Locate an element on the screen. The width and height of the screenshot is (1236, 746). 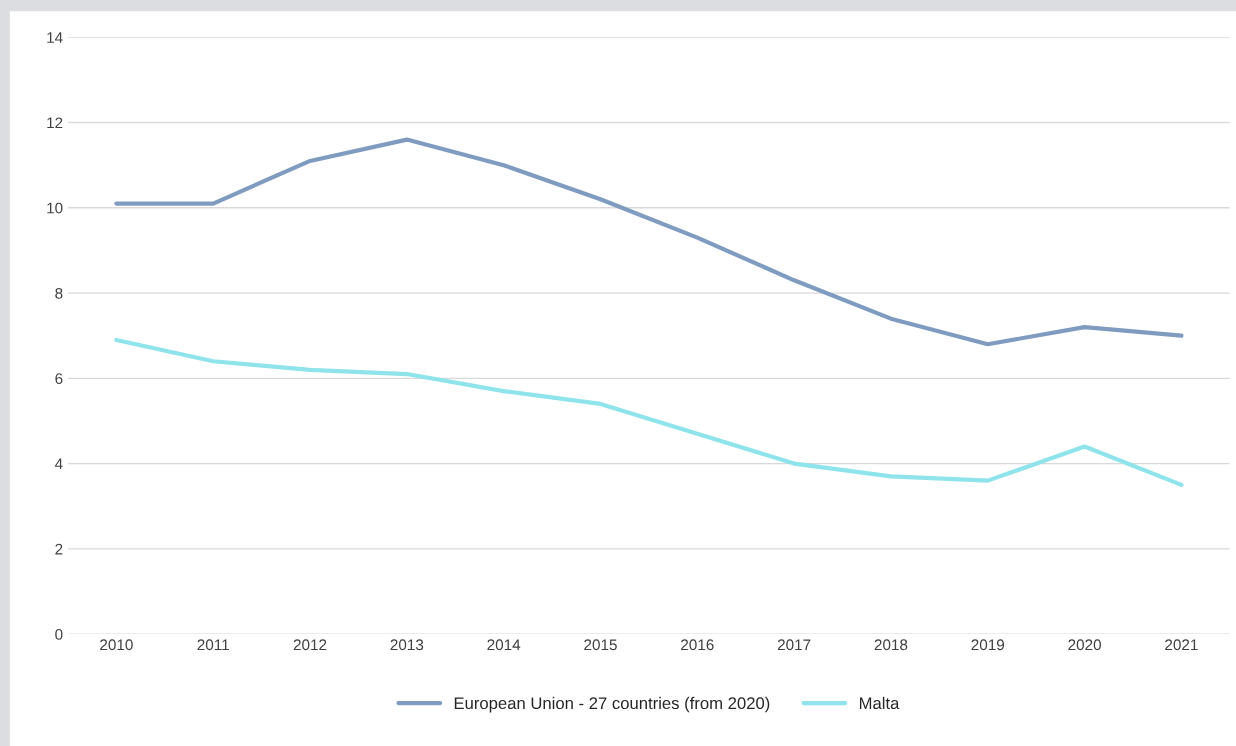
x-tick-label: 2013 is located at coordinates (407, 645).